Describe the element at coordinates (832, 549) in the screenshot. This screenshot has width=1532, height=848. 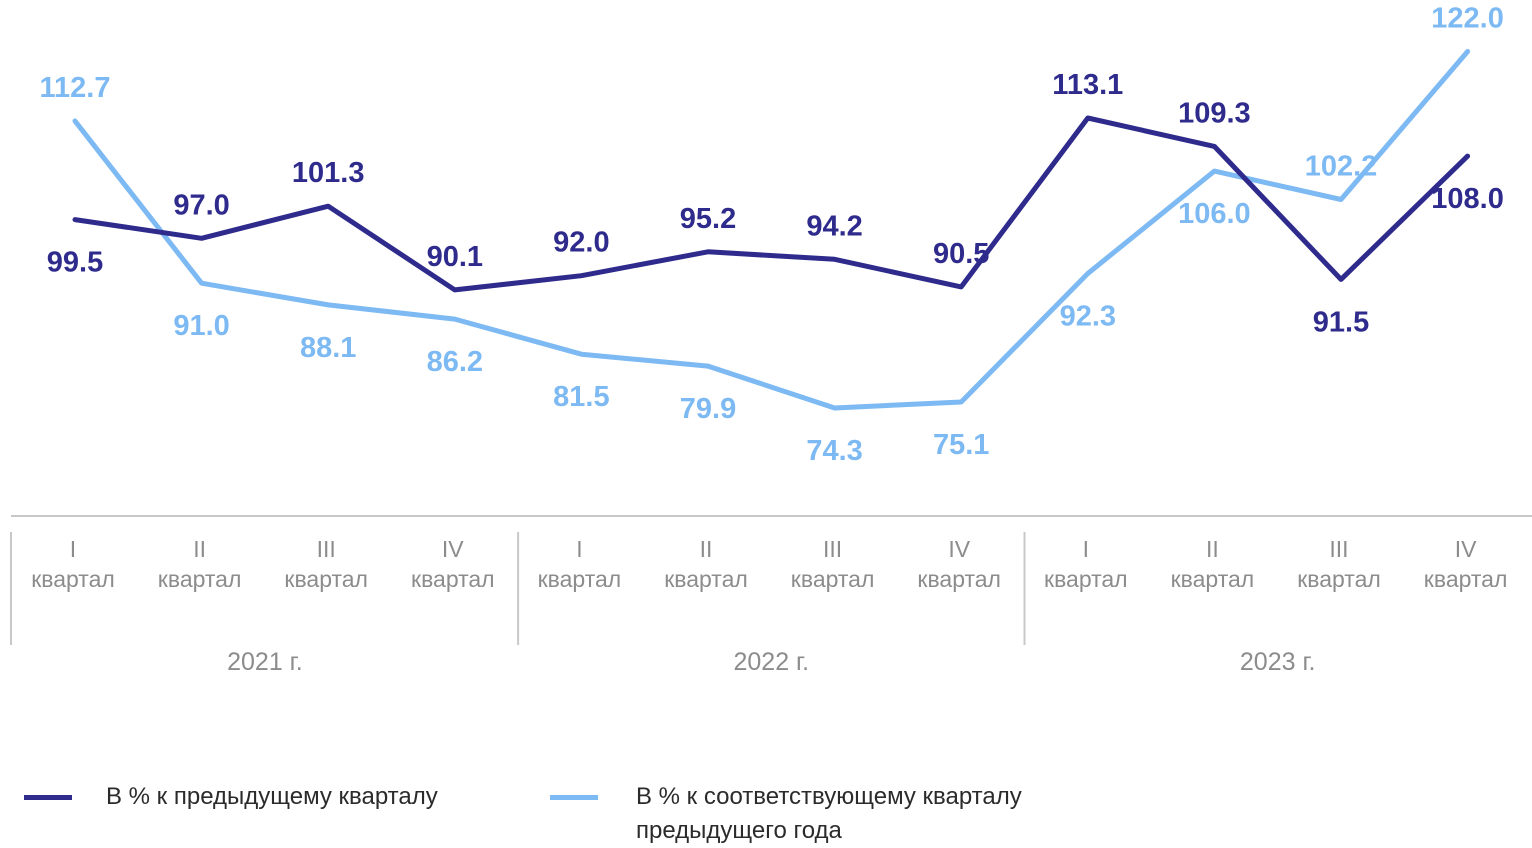
I see `x-tick-quarter-6: III` at that location.